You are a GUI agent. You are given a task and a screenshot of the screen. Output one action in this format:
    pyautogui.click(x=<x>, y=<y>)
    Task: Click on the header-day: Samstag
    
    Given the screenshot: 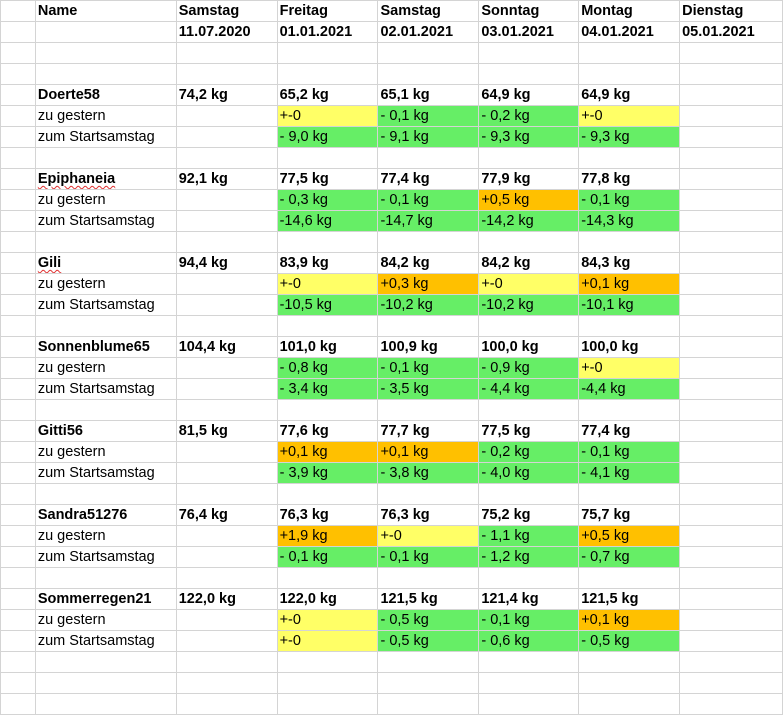 What is the action you would take?
    pyautogui.click(x=226, y=11)
    